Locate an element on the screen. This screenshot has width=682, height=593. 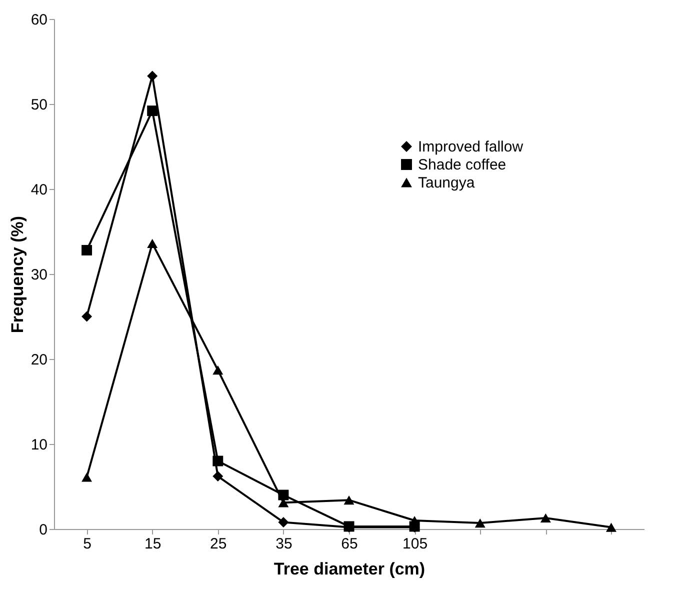
x-tick-label: 25 is located at coordinates (218, 544).